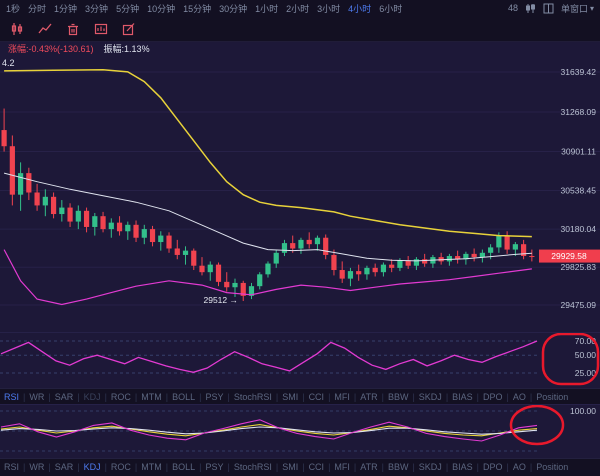 Image resolution: width=600 pixels, height=476 pixels. I want to click on last-price-badge: 29929.58, so click(569, 256).